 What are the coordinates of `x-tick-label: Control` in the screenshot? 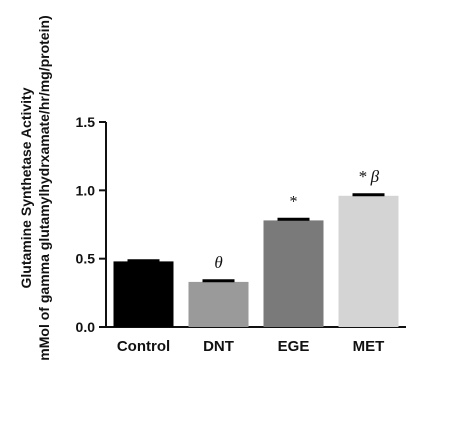 It's located at (143, 346).